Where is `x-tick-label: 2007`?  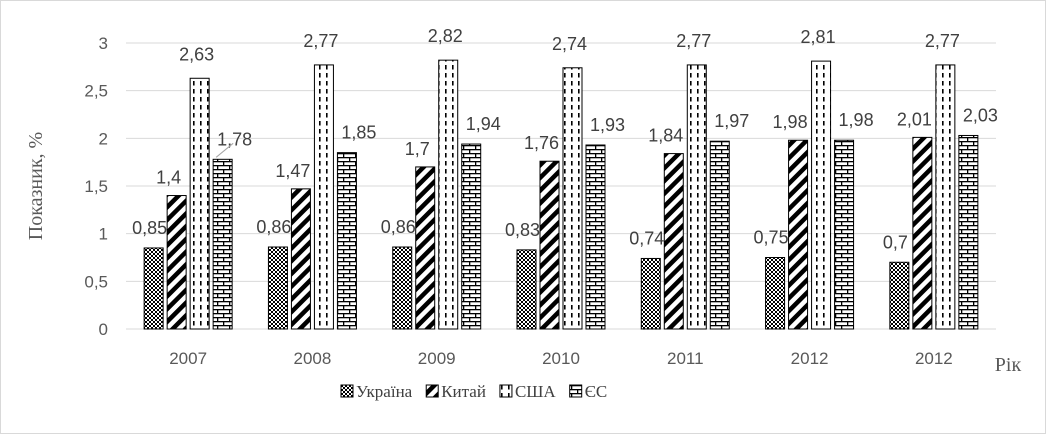 x-tick-label: 2007 is located at coordinates (188, 358).